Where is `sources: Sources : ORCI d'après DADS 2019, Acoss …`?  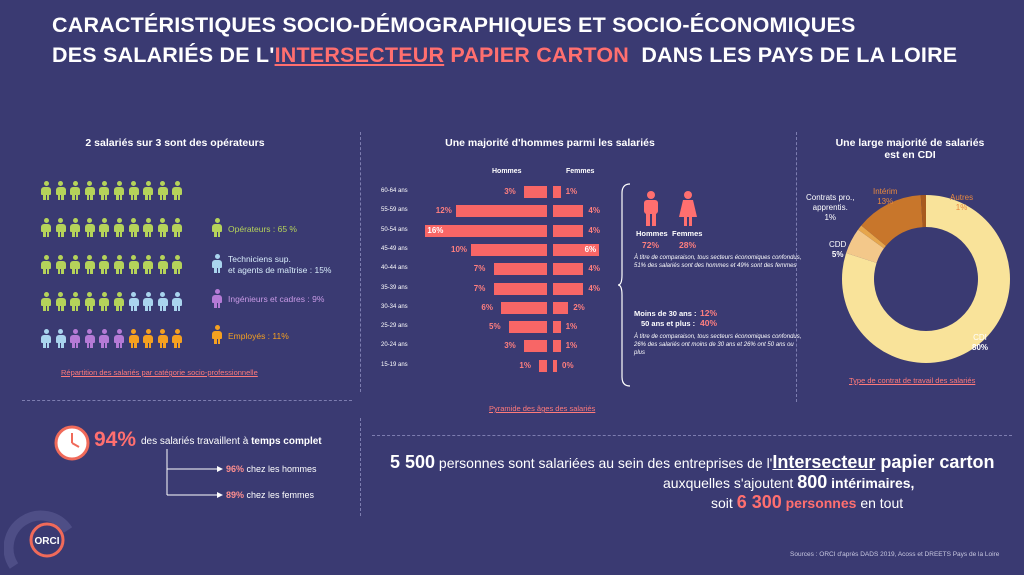 sources: Sources : ORCI d'après DADS 2019, Acoss … is located at coordinates (895, 554).